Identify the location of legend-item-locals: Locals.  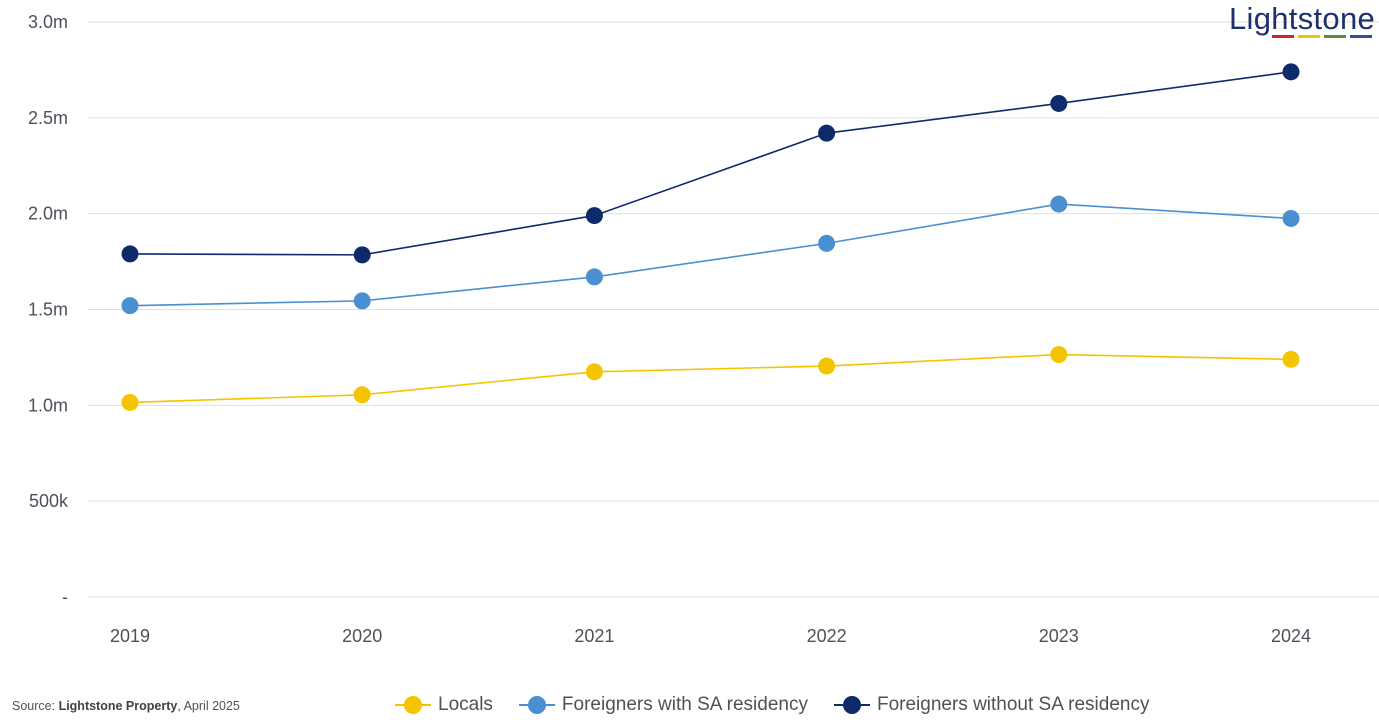
(444, 705).